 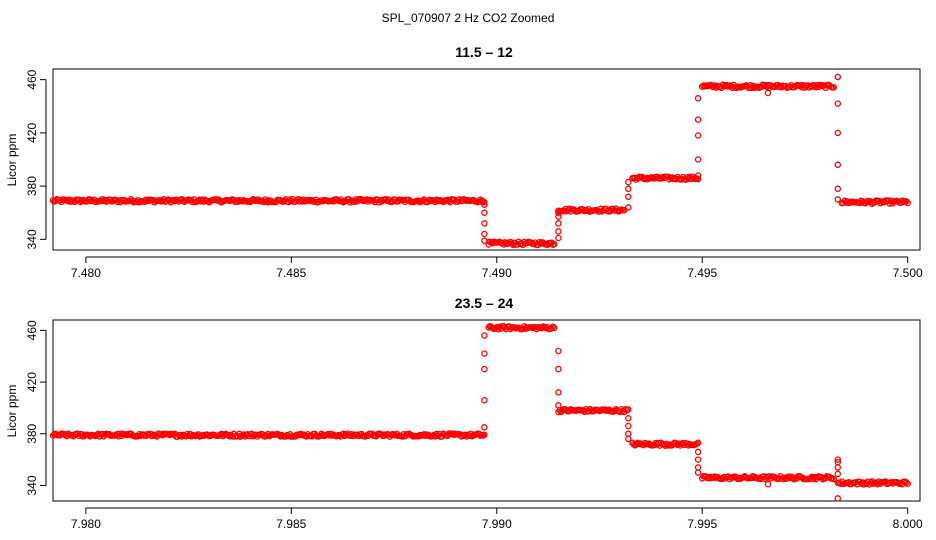 I want to click on x-tick-label: 7.480, so click(x=86, y=273).